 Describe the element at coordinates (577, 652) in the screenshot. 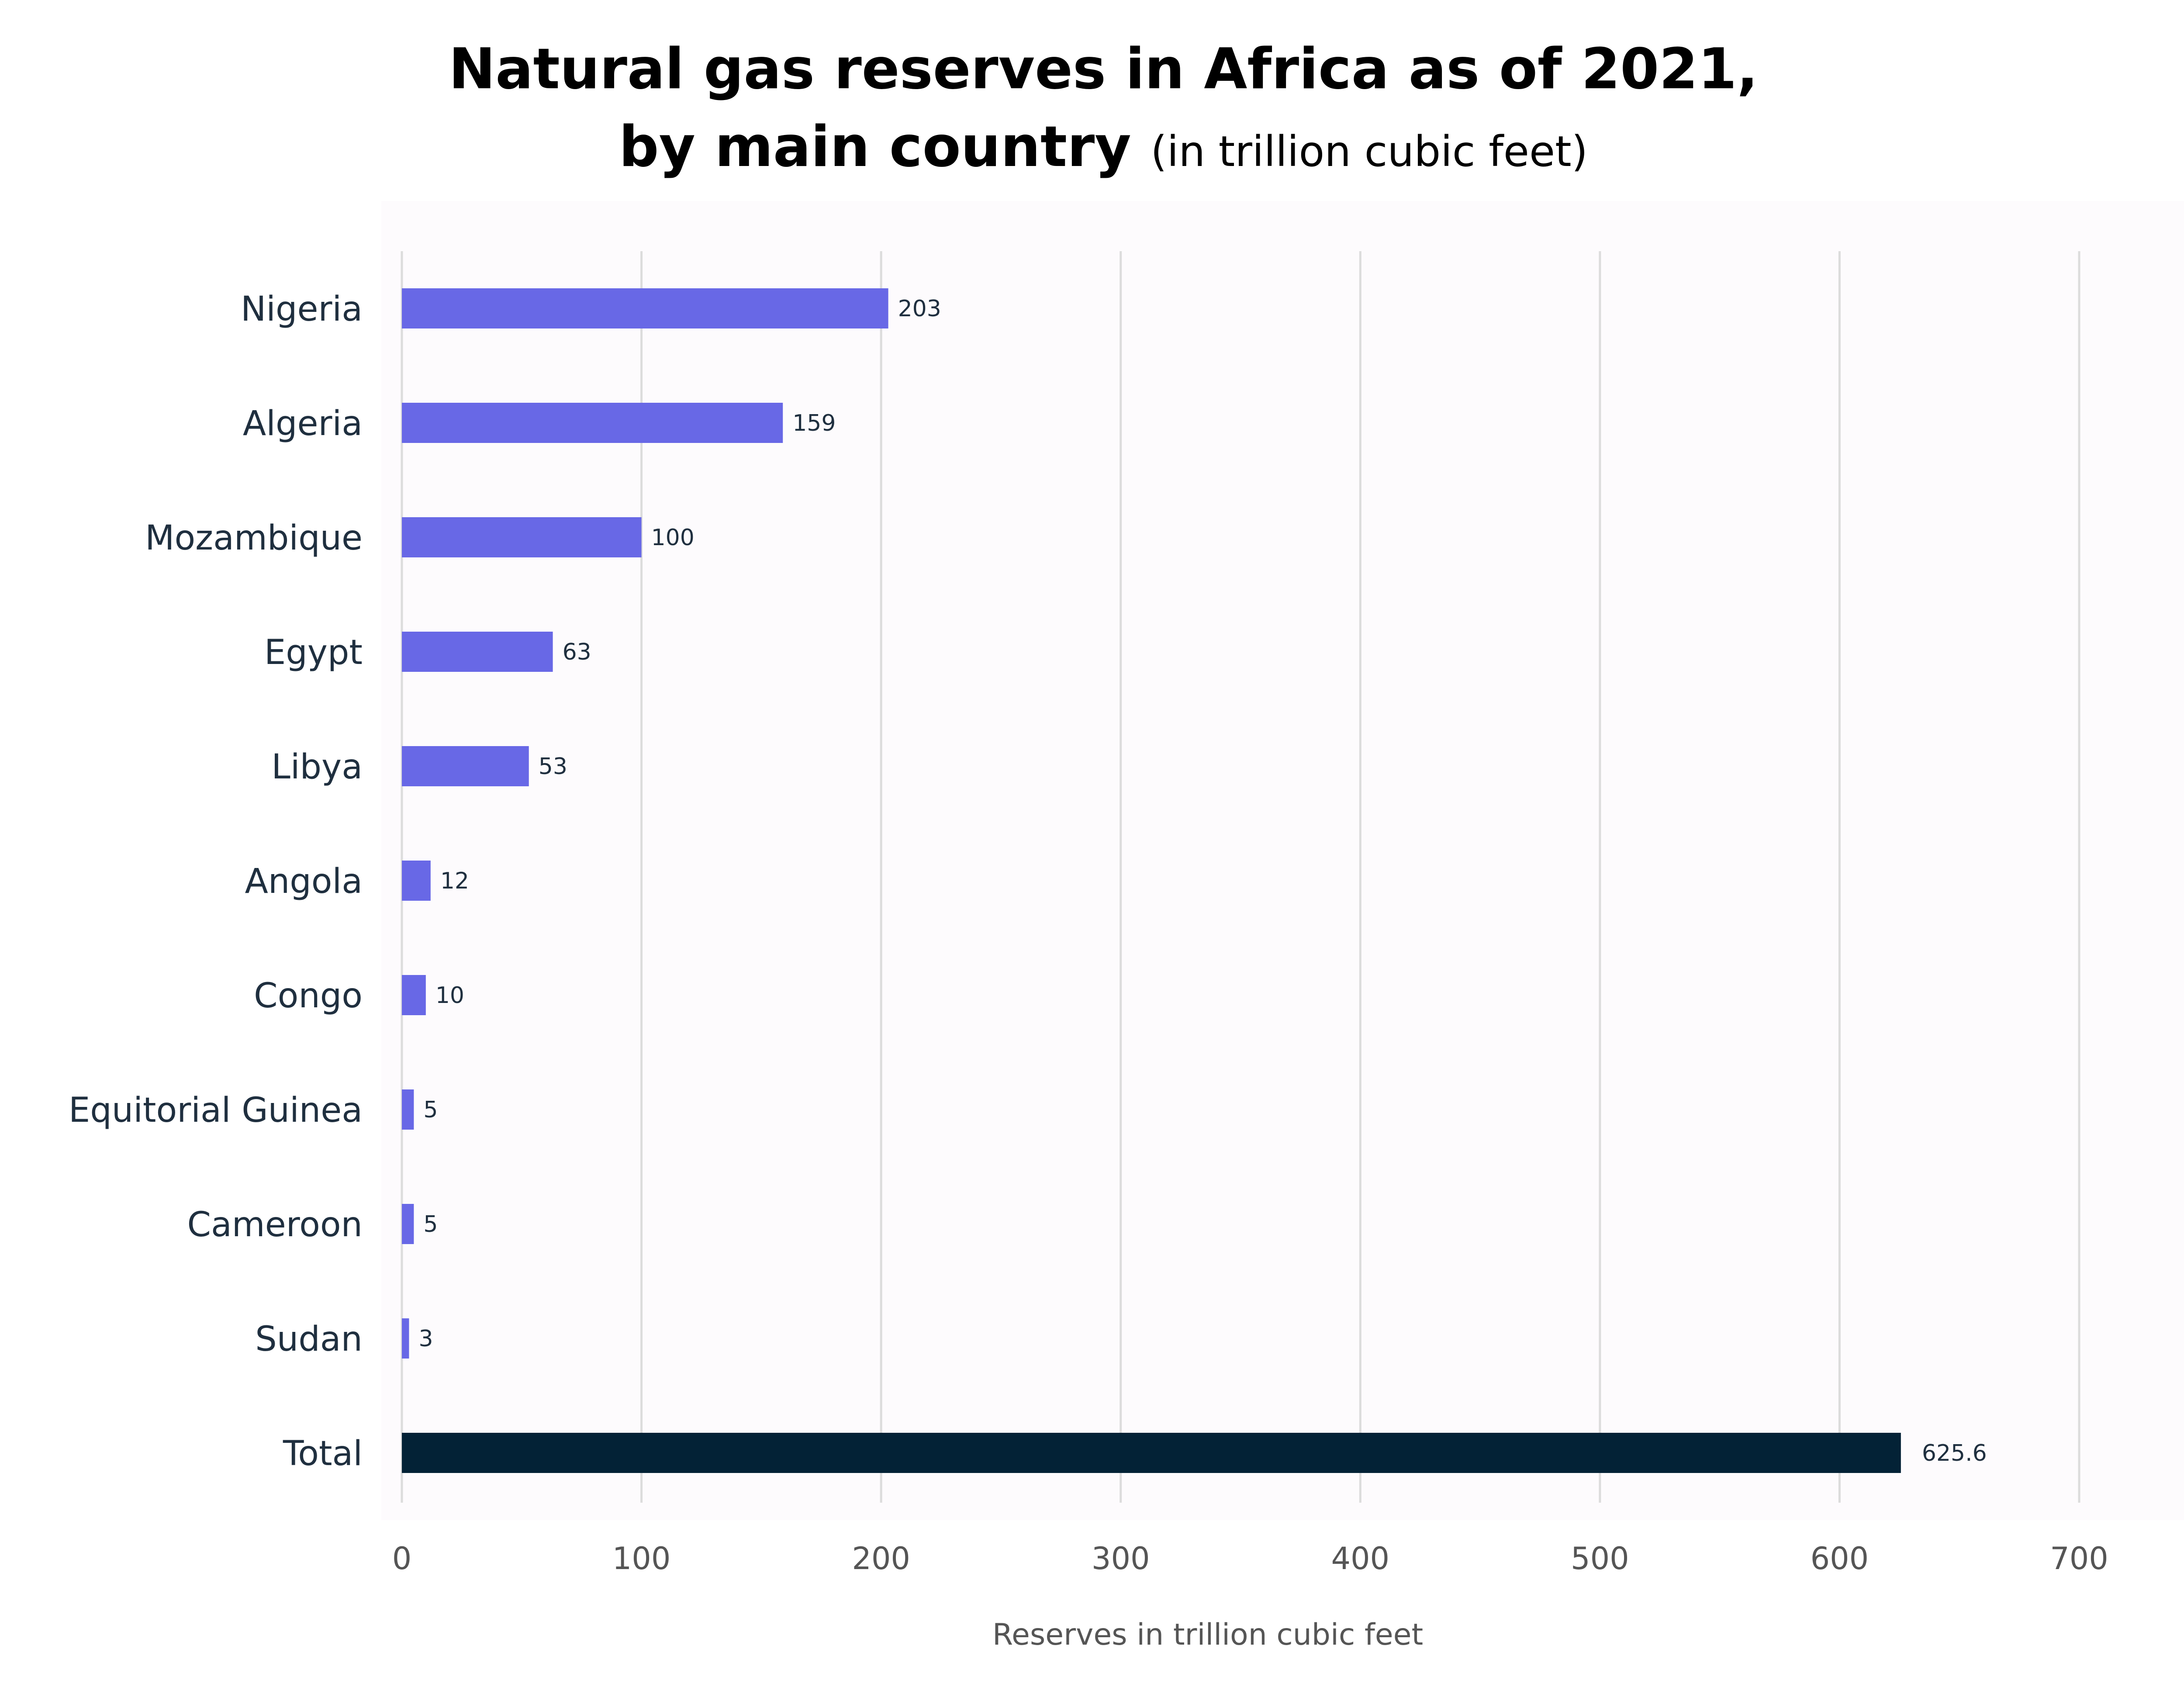

I see `data-label: 63` at that location.